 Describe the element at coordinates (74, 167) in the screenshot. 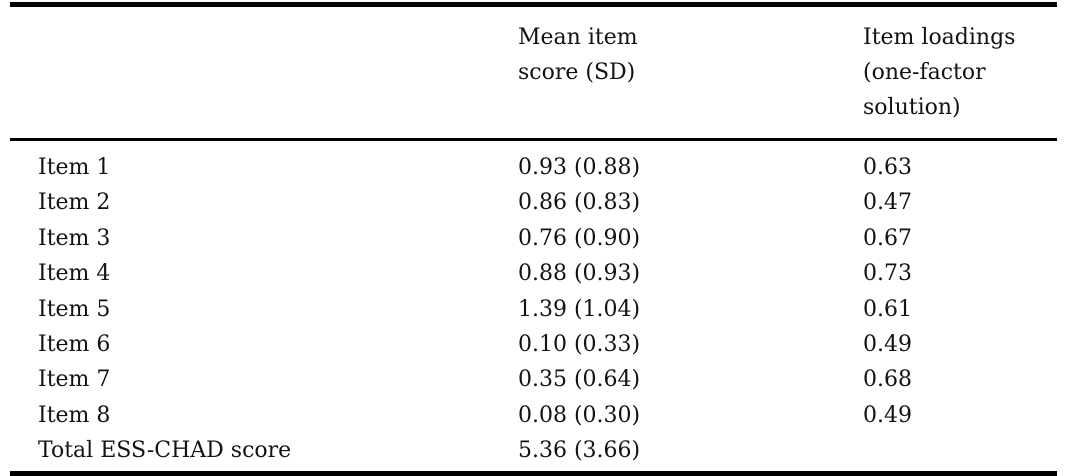

I see `row-label-cell: Item 1` at that location.